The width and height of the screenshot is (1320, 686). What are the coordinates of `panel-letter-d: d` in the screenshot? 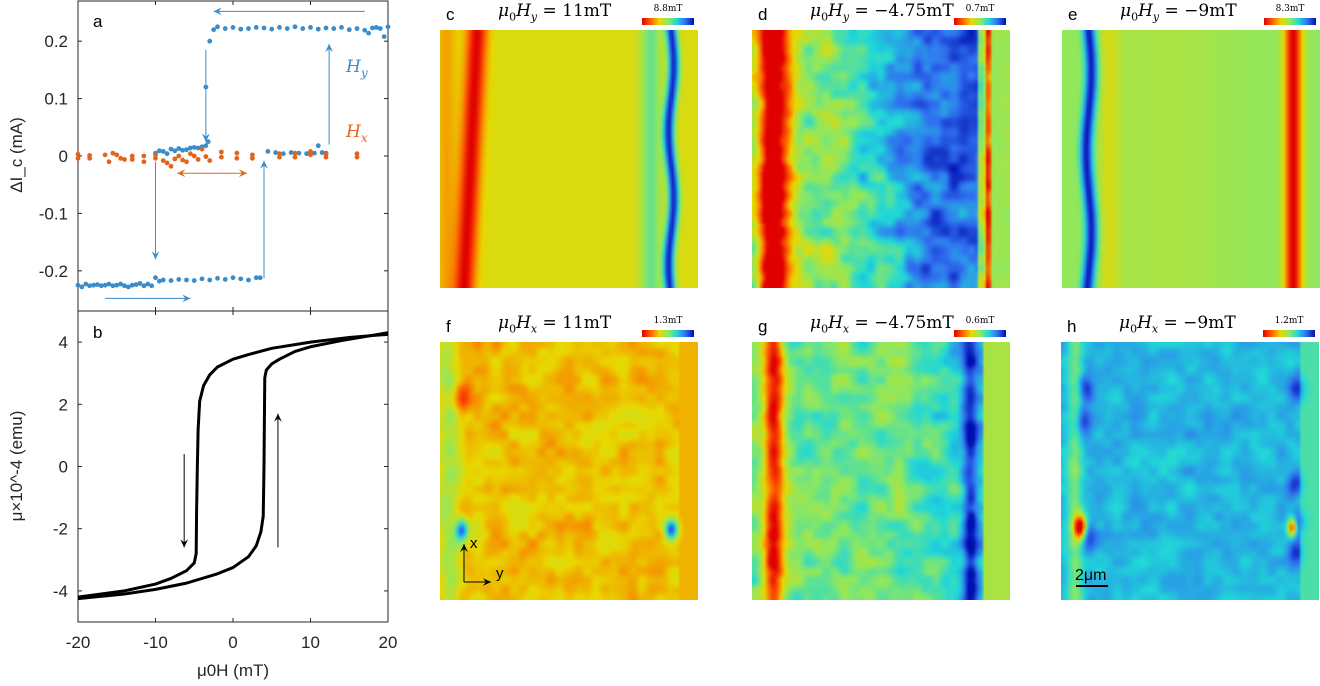 It's located at (763, 14).